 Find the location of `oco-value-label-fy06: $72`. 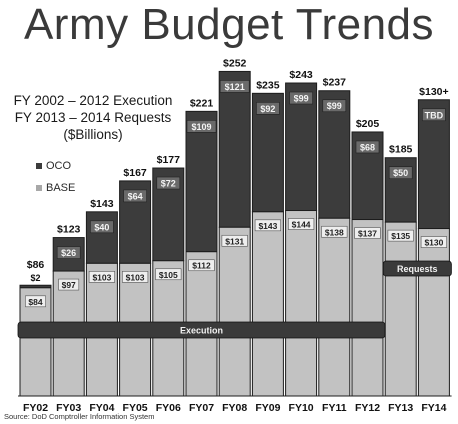

oco-value-label-fy06: $72 is located at coordinates (168, 184).